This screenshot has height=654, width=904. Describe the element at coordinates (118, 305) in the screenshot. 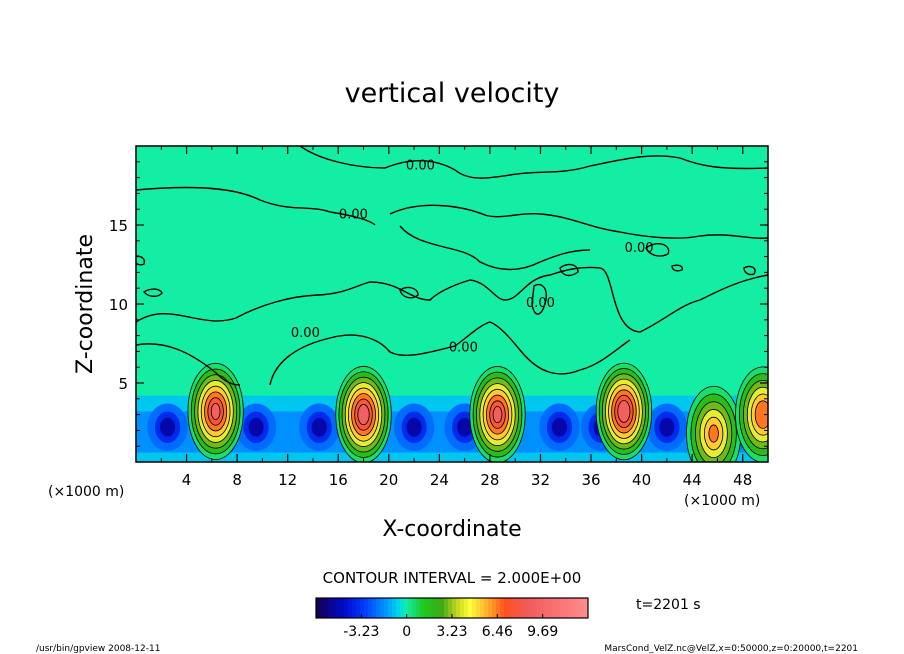

I see `y-tick-label: 10` at that location.